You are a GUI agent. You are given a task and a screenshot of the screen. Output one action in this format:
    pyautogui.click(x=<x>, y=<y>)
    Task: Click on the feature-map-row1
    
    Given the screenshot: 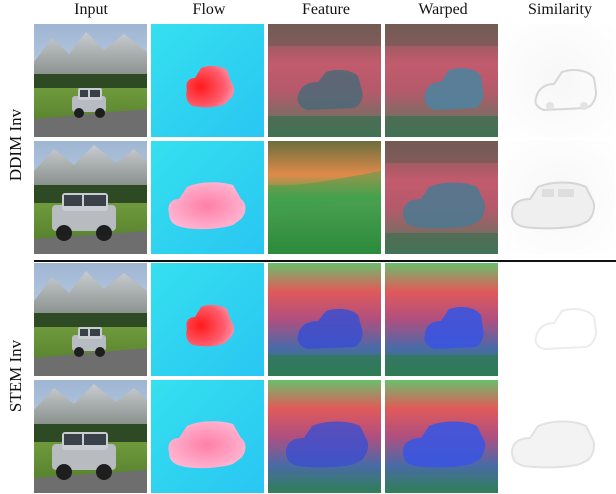 What is the action you would take?
    pyautogui.click(x=324, y=80)
    